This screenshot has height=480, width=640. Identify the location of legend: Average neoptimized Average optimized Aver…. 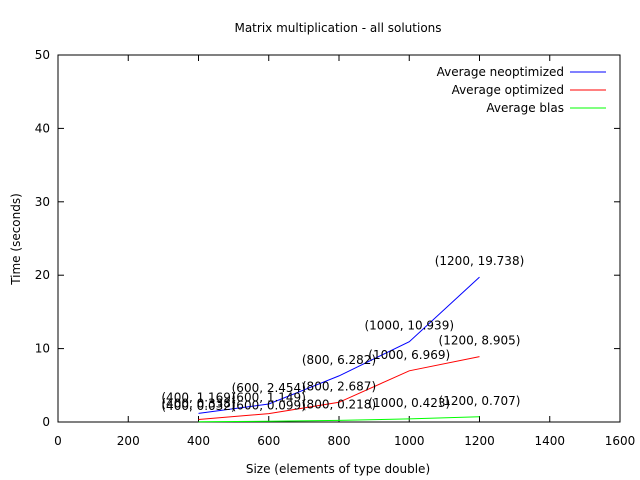
(521, 90).